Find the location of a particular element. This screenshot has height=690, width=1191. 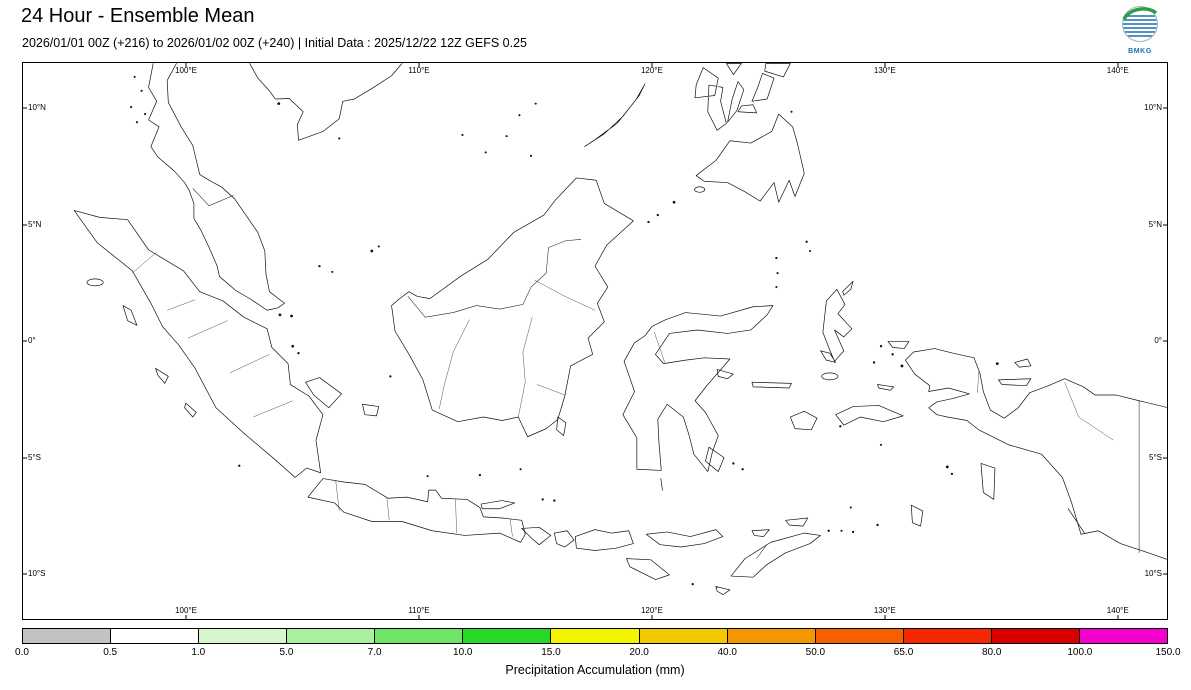

coastline-west-sumatra-islands is located at coordinates (159, 361).